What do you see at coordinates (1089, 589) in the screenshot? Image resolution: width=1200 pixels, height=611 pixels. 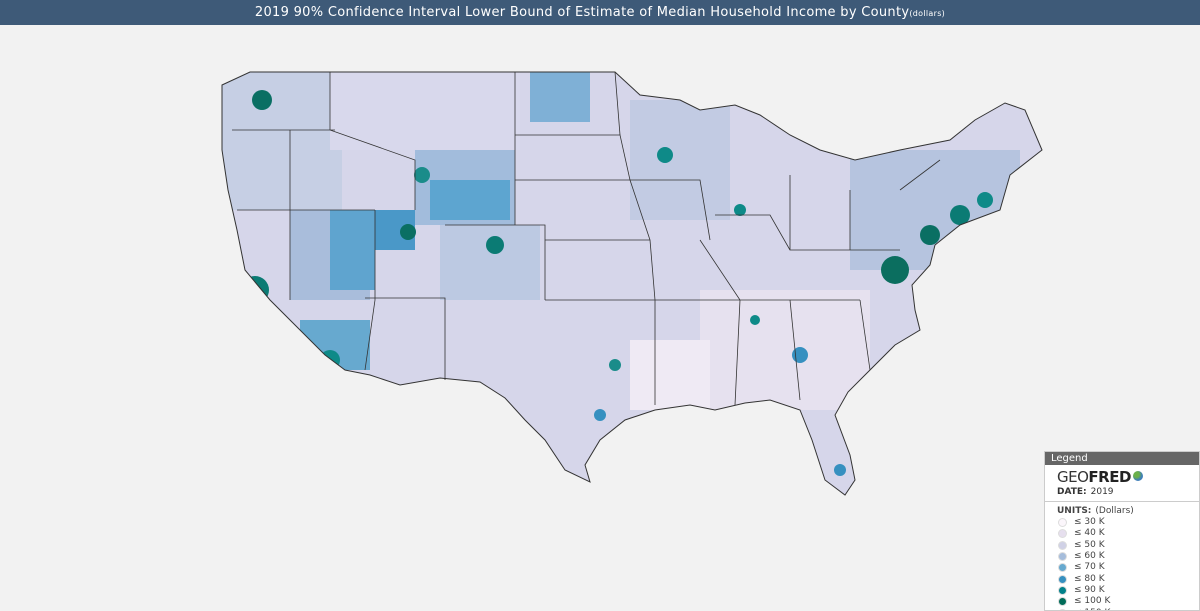 I see `legend-item-label: ≤ 90 K` at bounding box center [1089, 589].